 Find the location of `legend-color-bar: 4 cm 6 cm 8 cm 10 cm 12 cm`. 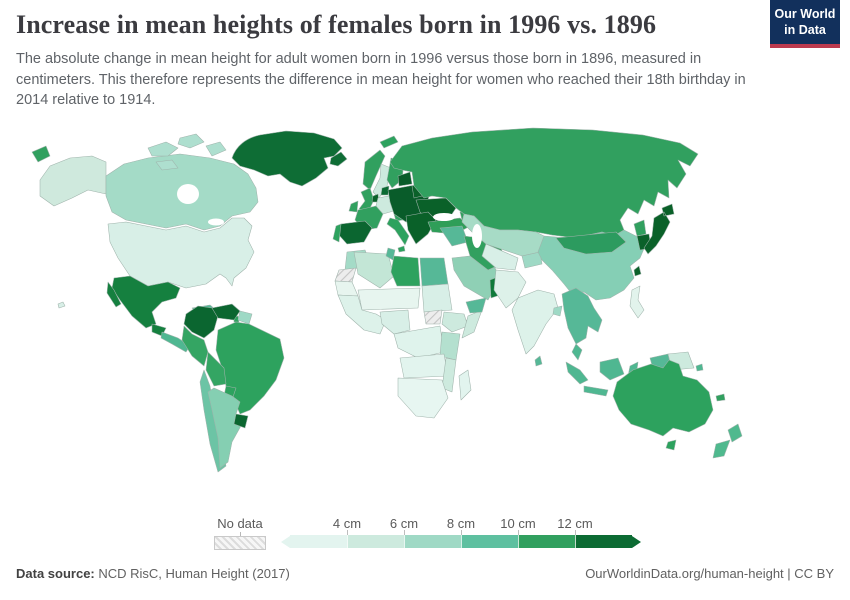

legend-color-bar: 4 cm 6 cm 8 cm 10 cm 12 cm is located at coordinates (461, 536).